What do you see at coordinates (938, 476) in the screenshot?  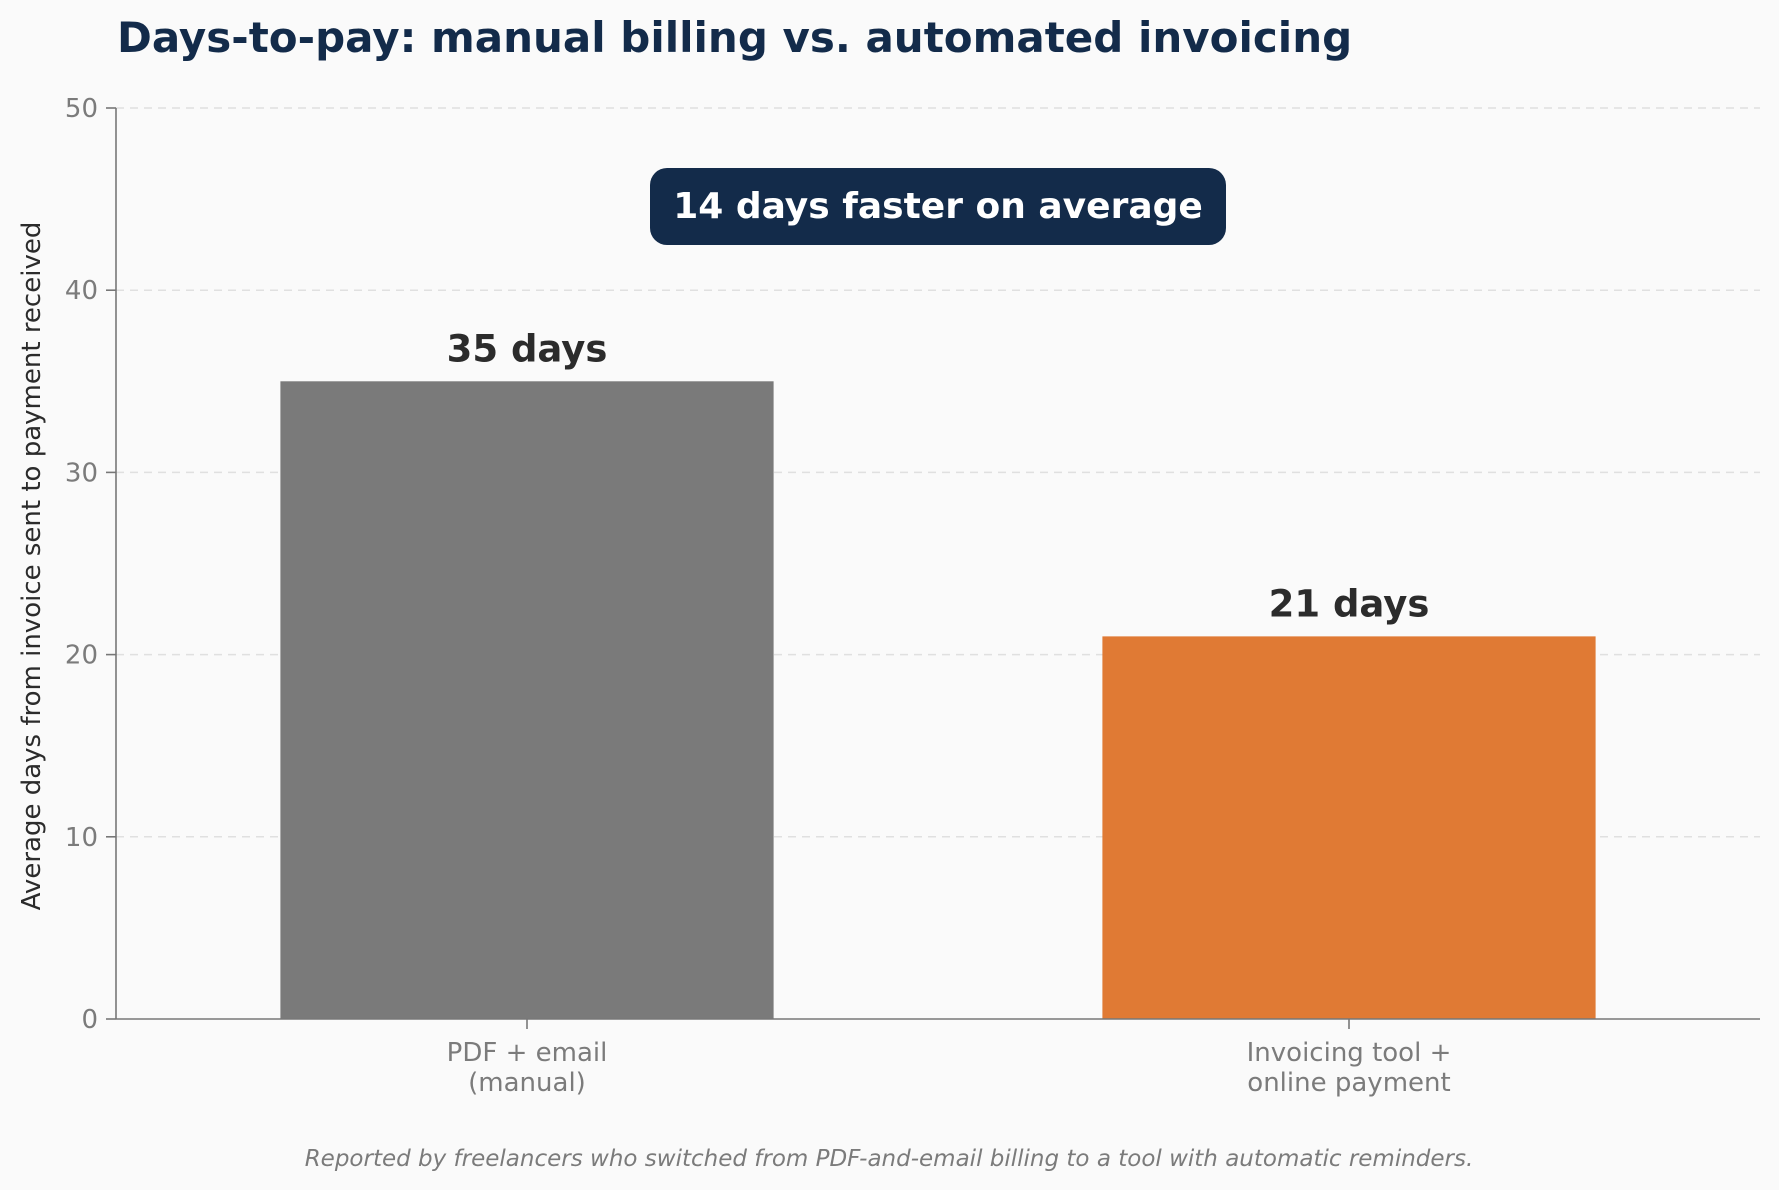 I see `data-labels: 35 days 21 days` at bounding box center [938, 476].